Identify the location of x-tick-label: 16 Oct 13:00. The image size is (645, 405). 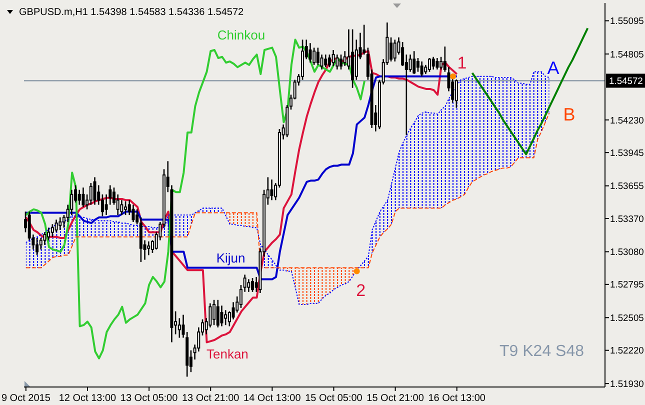
(457, 398).